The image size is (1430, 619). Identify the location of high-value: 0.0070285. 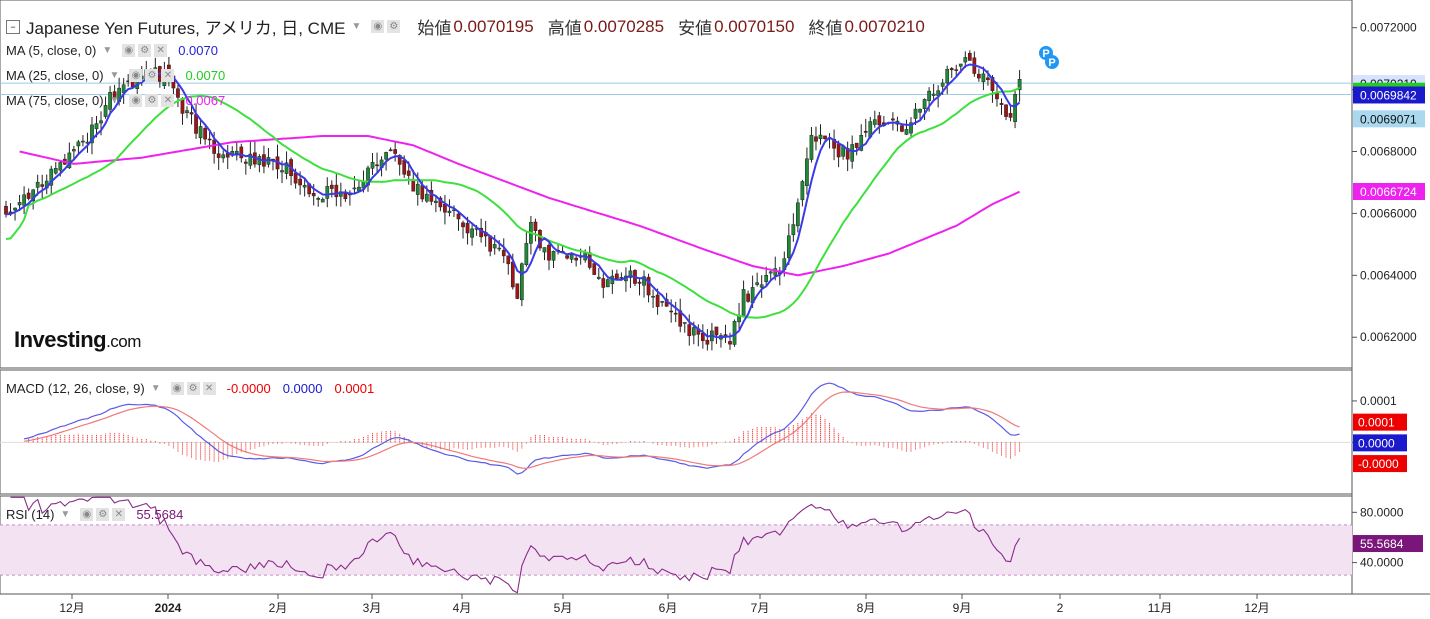
(624, 26).